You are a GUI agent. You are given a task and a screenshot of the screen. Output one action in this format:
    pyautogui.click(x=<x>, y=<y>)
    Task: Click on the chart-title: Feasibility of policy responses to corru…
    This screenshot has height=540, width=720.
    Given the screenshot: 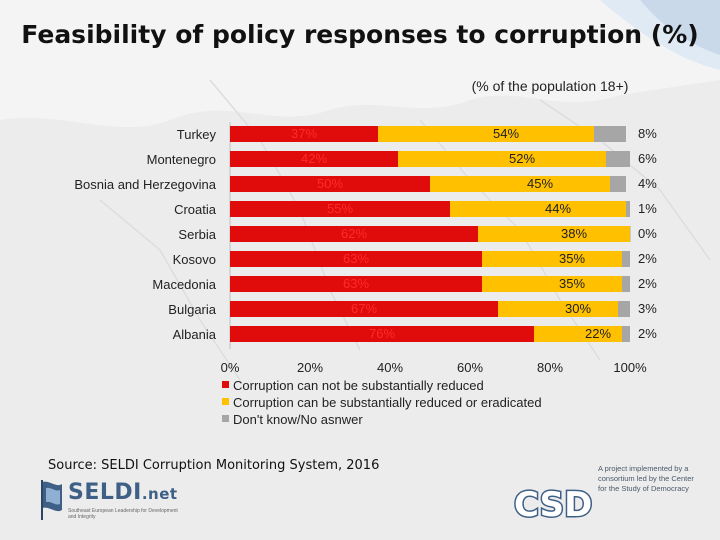 What is the action you would take?
    pyautogui.click(x=360, y=34)
    